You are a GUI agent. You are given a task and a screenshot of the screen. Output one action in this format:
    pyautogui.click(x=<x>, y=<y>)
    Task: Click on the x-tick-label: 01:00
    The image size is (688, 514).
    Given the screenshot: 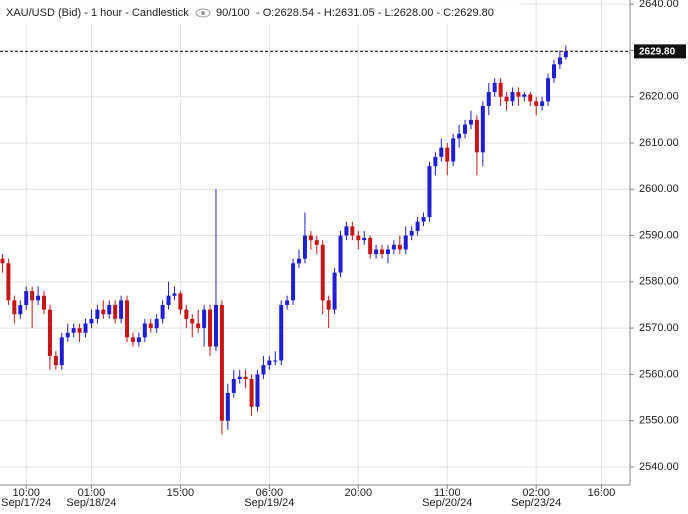 What is the action you would take?
    pyautogui.click(x=92, y=493)
    